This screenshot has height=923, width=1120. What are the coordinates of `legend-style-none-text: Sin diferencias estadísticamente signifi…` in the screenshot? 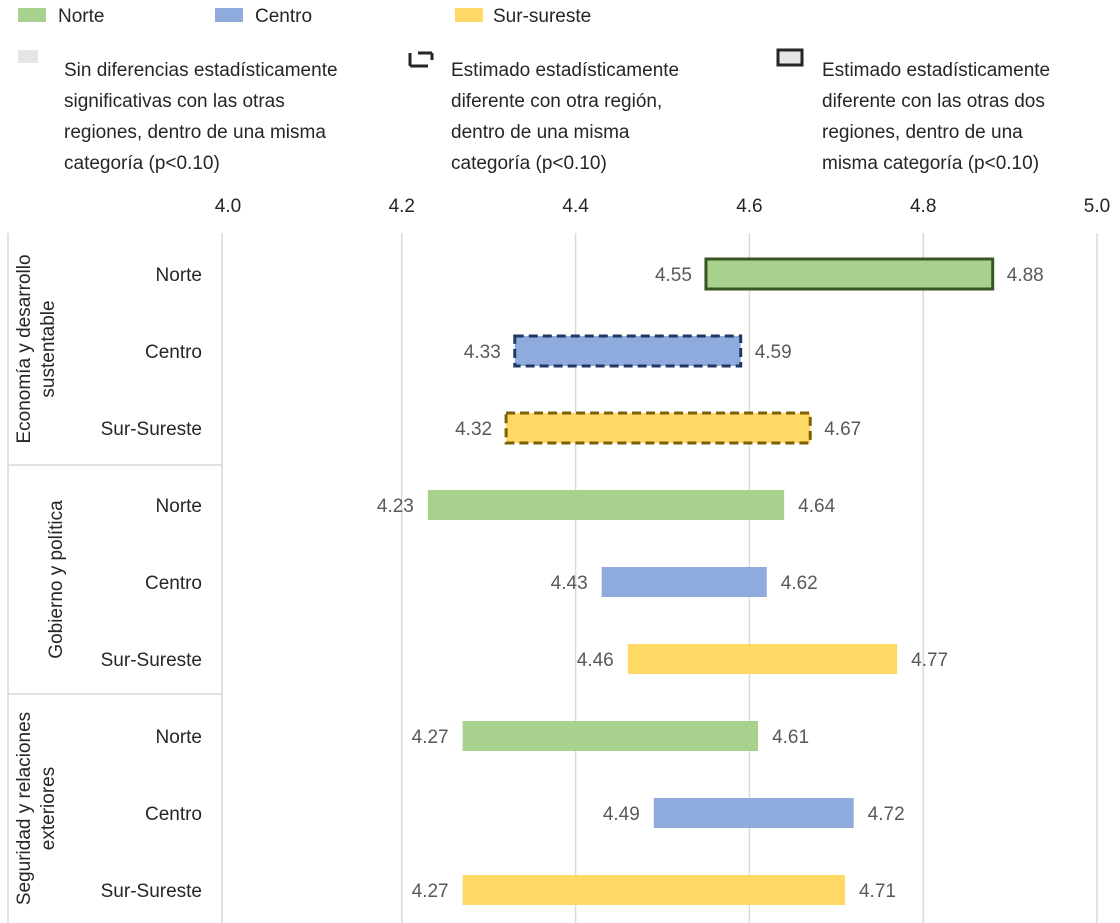 It's located at (203, 117).